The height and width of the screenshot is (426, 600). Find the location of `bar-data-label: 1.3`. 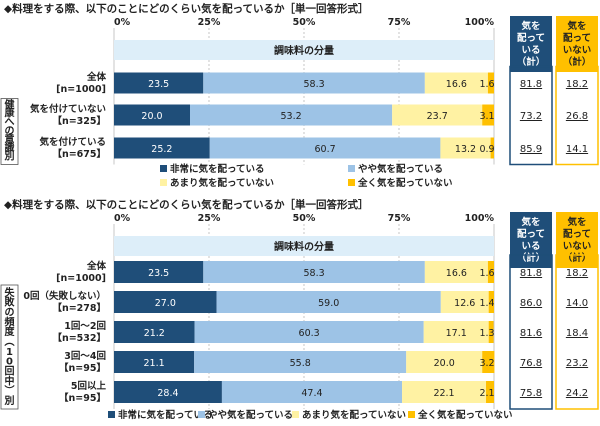

bar-data-label: 1.3 is located at coordinates (486, 333).